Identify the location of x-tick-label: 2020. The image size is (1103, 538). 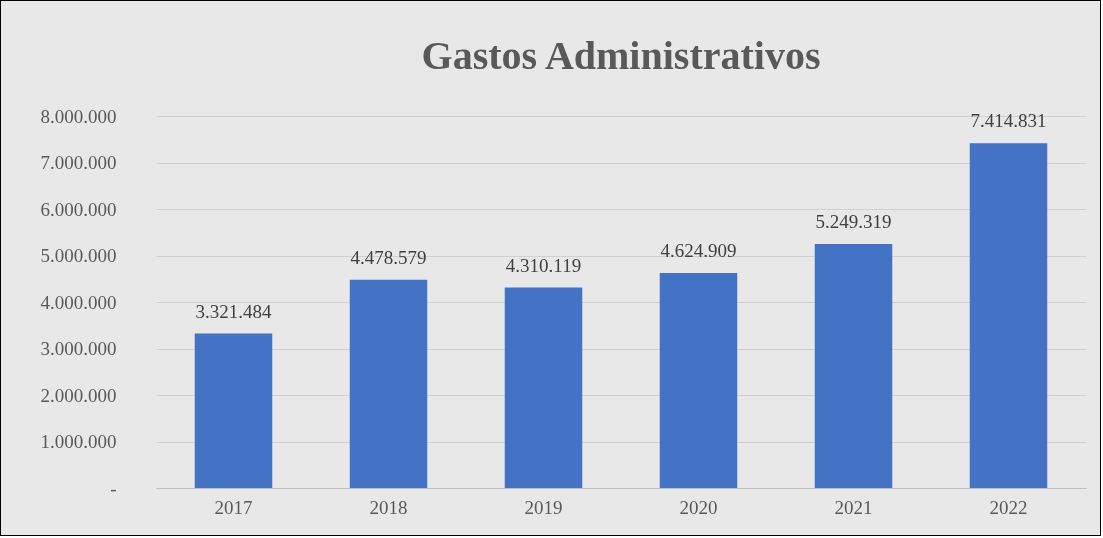
(698, 507).